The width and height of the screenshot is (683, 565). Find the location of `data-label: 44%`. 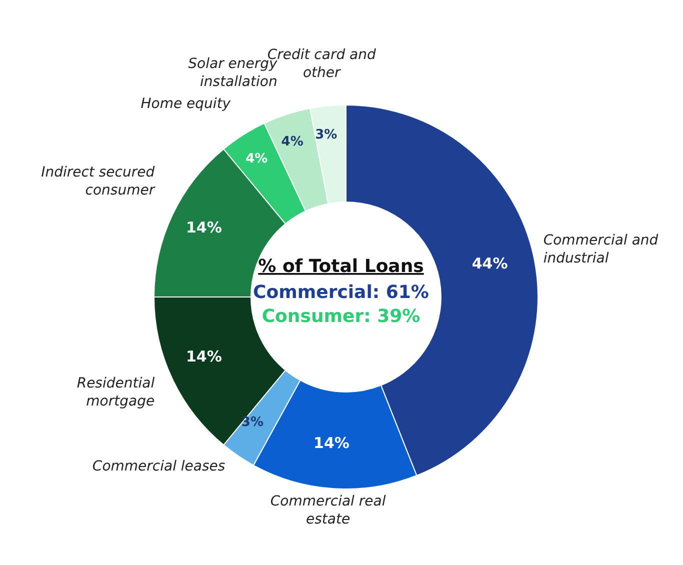

data-label: 44% is located at coordinates (490, 263).